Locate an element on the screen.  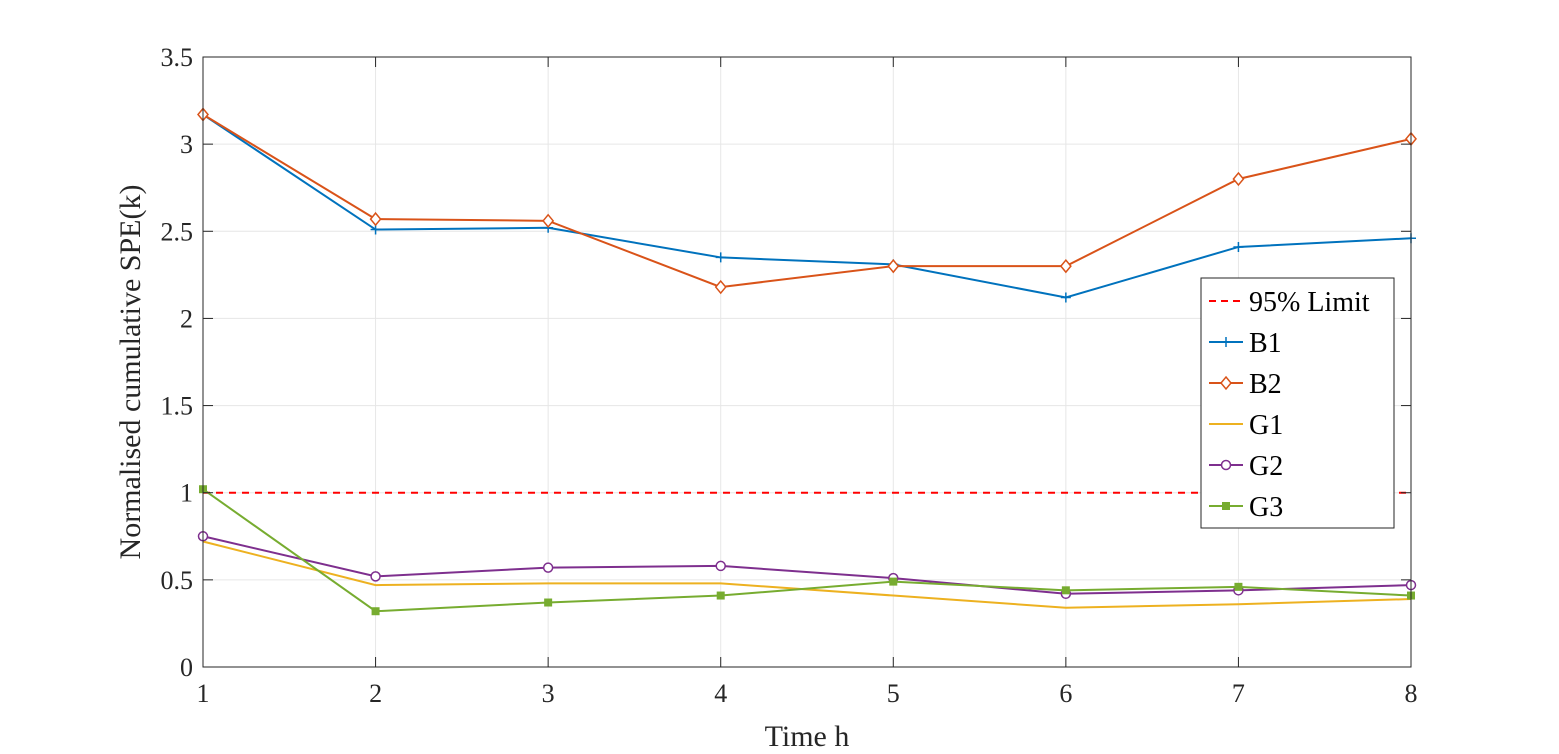
legend-item-g1: G1 is located at coordinates (1246, 425).